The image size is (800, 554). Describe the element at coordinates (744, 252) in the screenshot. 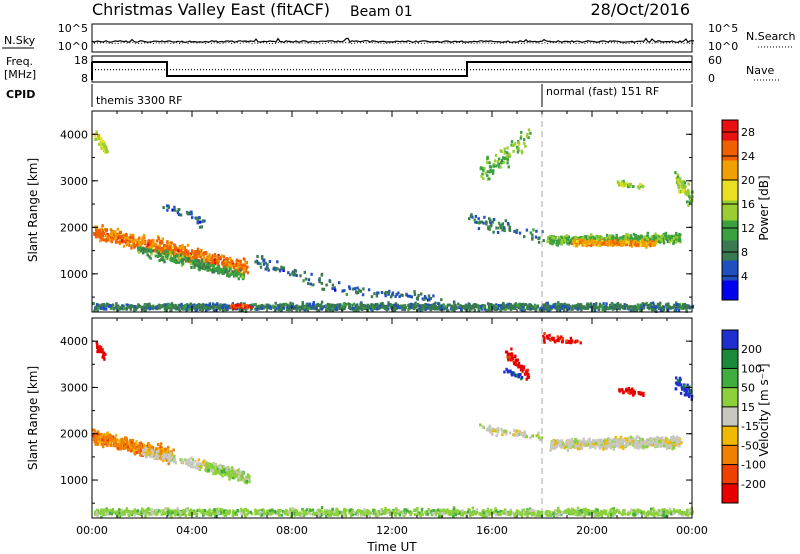

I see `power-colorbar-tick-label-5: 8` at that location.